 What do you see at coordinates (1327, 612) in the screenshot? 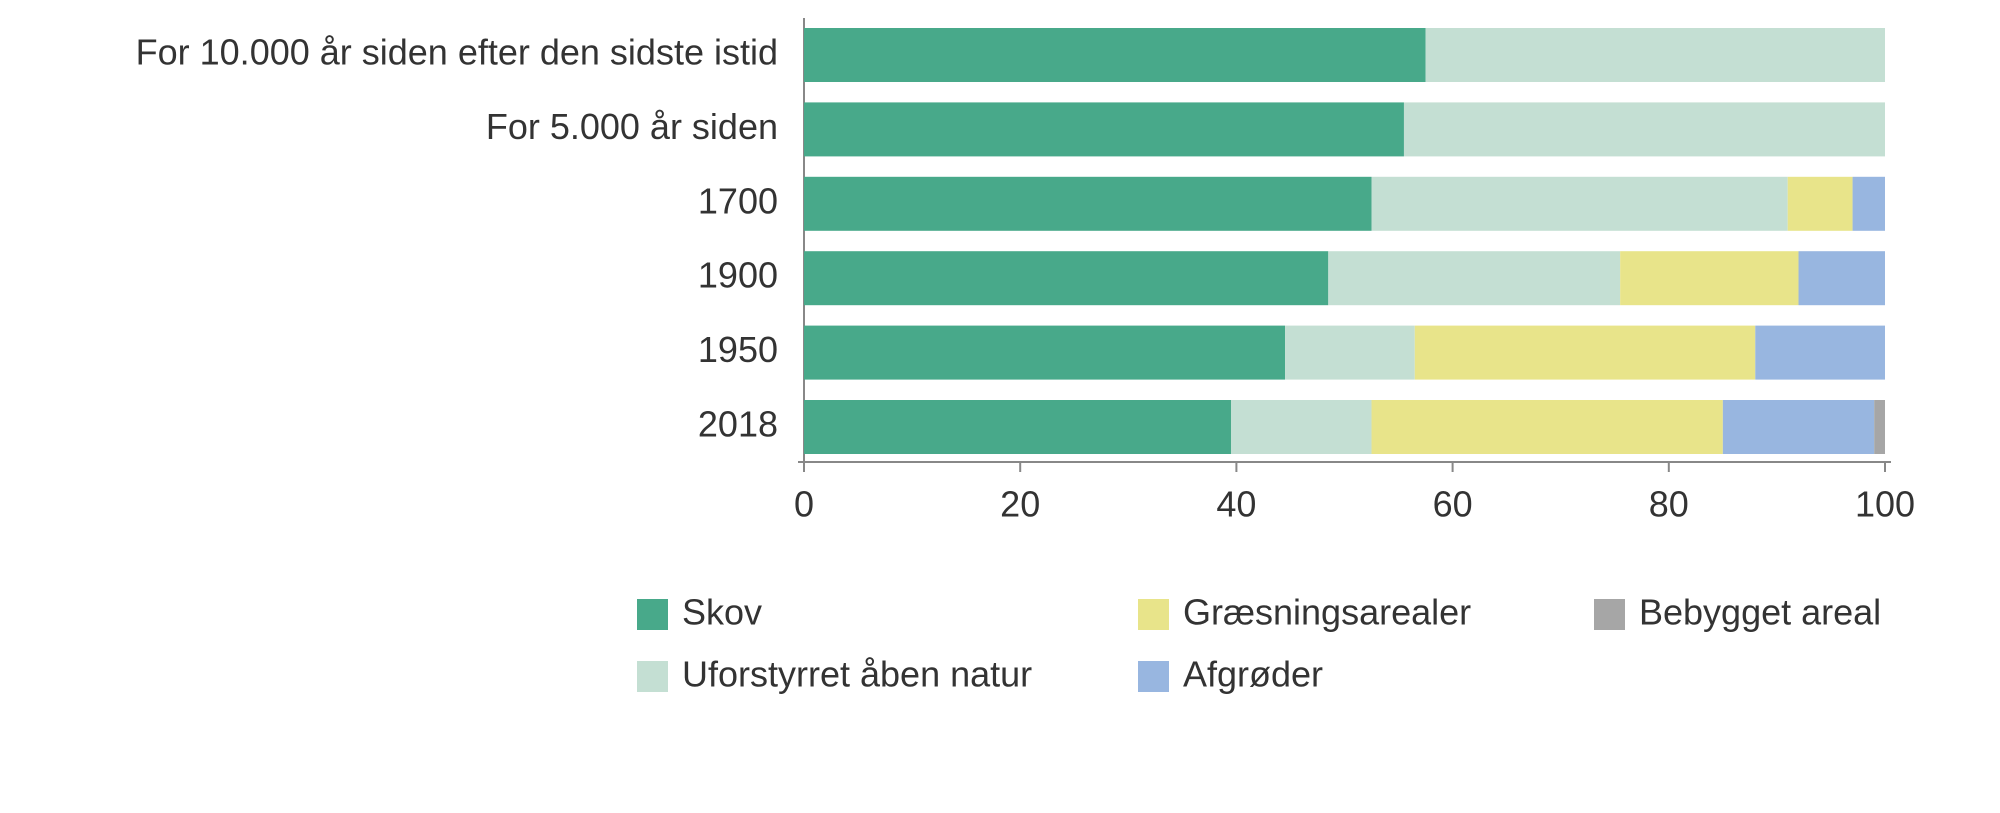
I see `legend-label: Græsningsarealer` at bounding box center [1327, 612].